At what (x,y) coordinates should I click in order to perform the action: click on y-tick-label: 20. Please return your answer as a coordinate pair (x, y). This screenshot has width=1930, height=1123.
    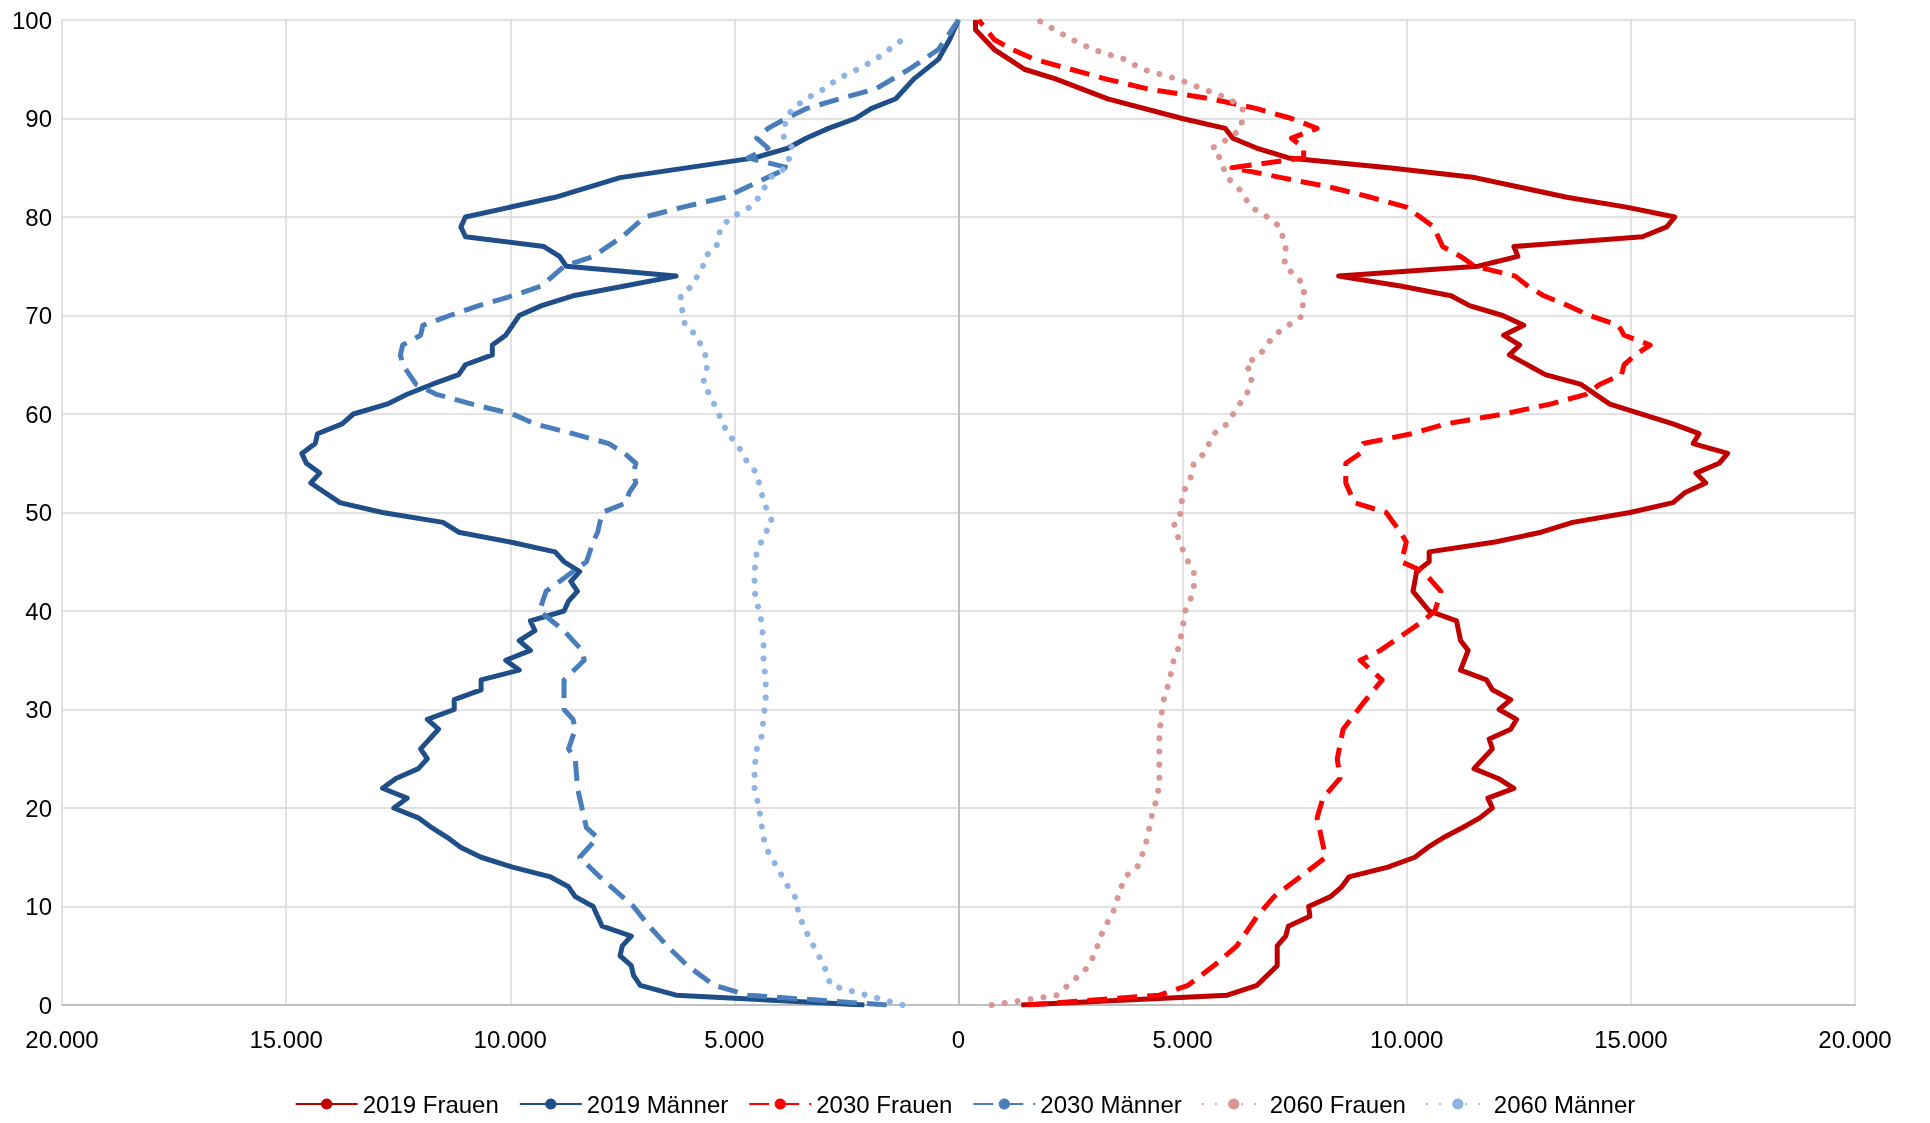
    Looking at the image, I should click on (38, 808).